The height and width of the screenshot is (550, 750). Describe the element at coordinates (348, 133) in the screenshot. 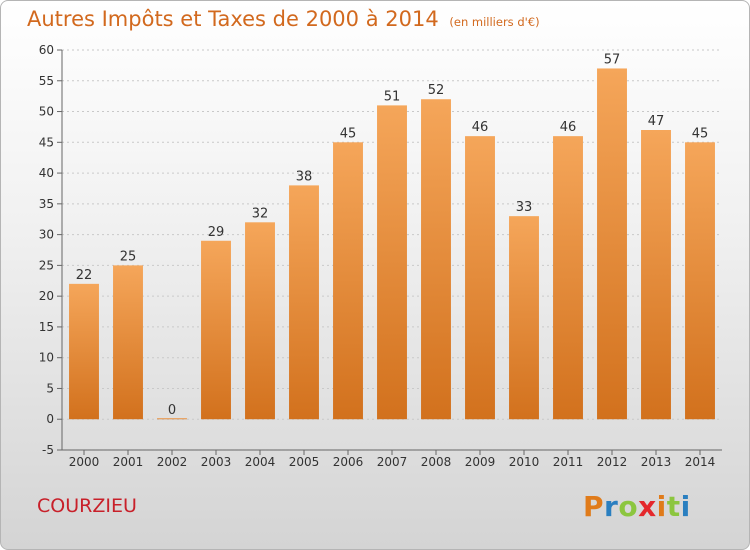

I see `data-label-2006: 45` at that location.